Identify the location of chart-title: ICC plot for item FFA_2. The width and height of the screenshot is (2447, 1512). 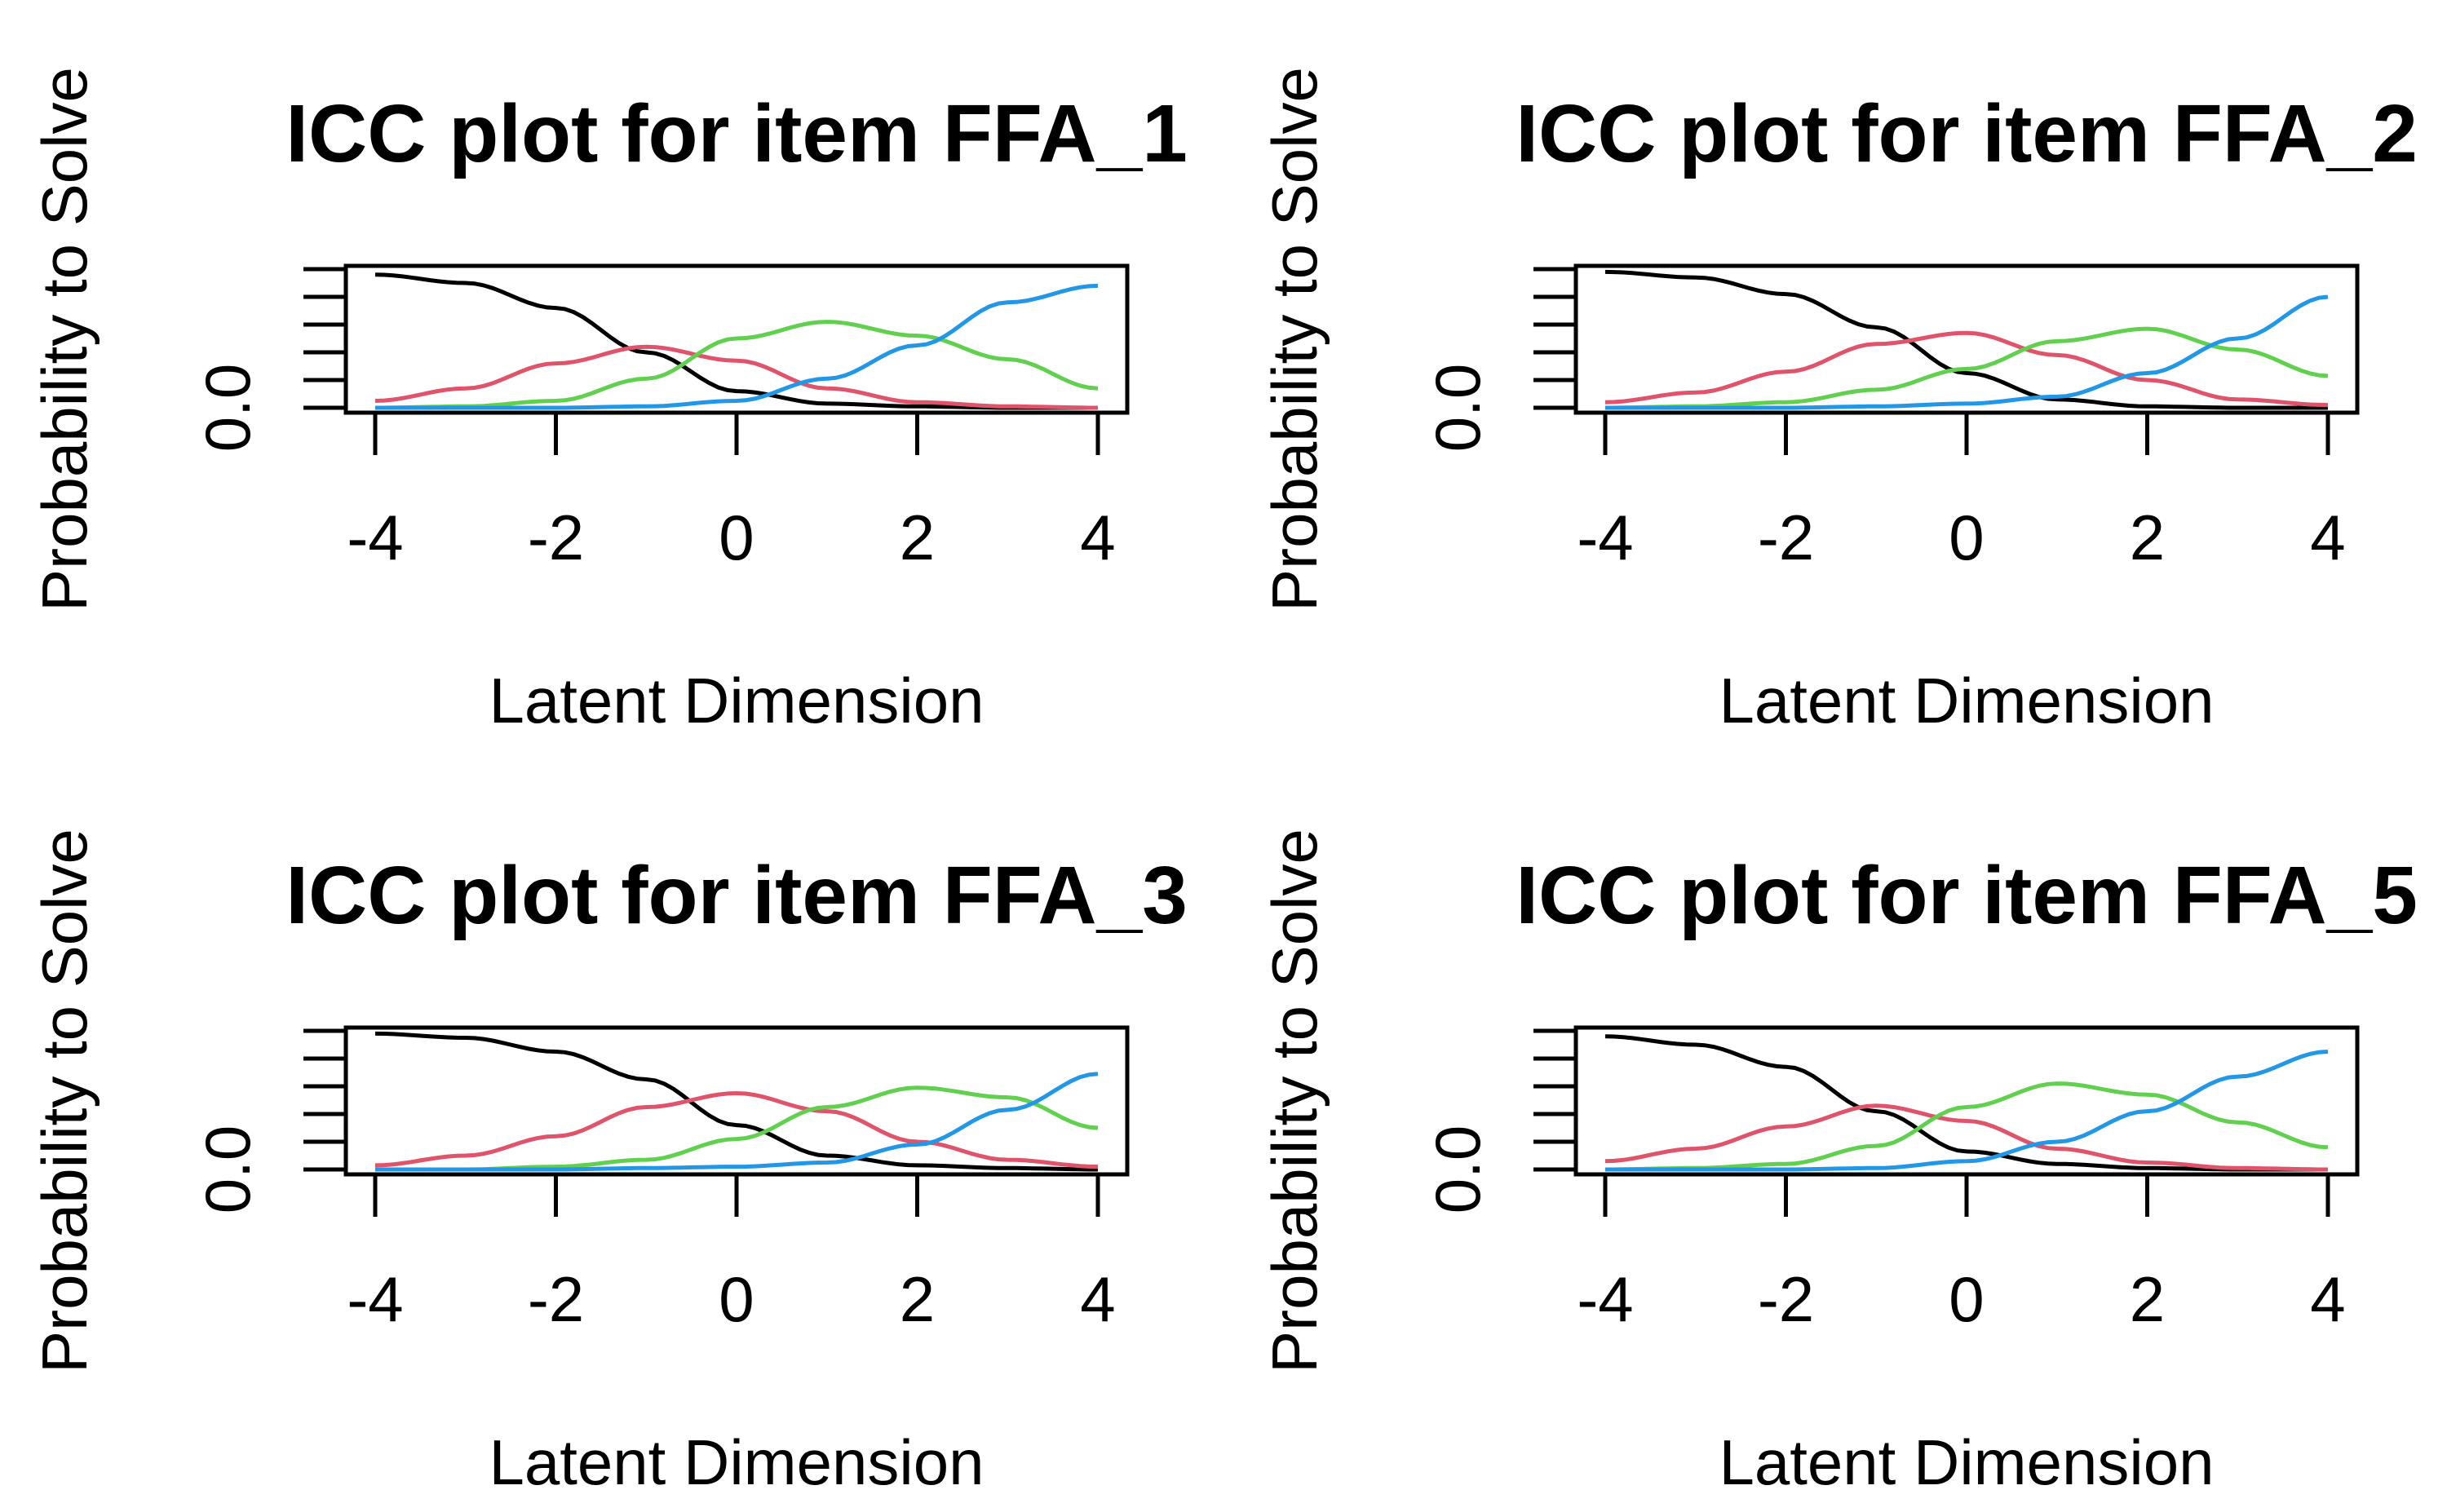
(1967, 133).